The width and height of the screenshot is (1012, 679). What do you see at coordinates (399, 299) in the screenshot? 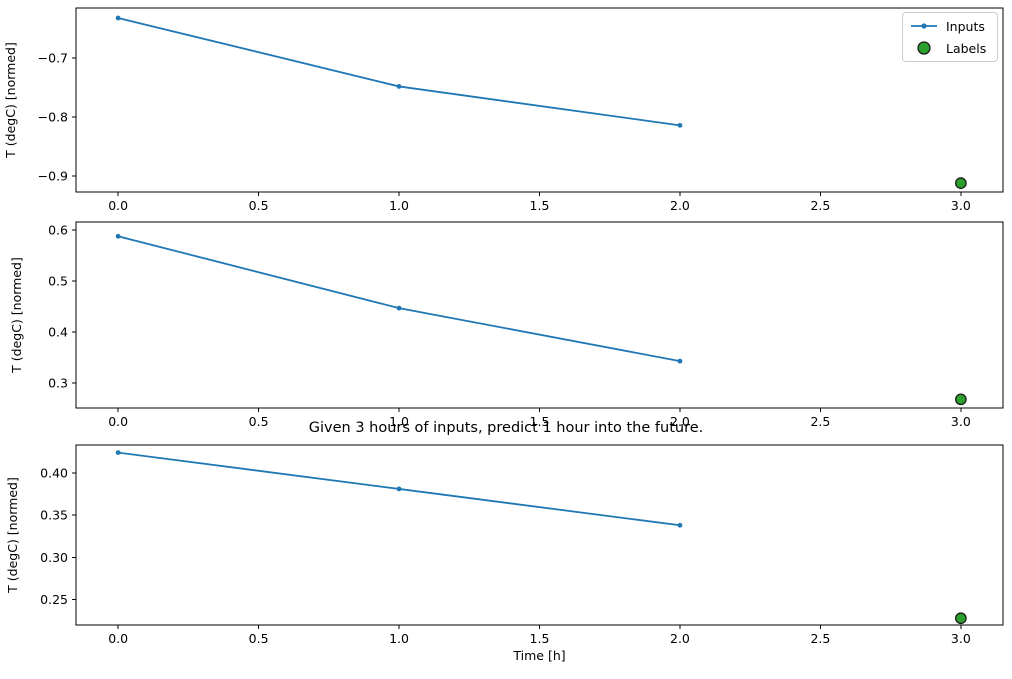
I see `subplot-2-inputs-line` at bounding box center [399, 299].